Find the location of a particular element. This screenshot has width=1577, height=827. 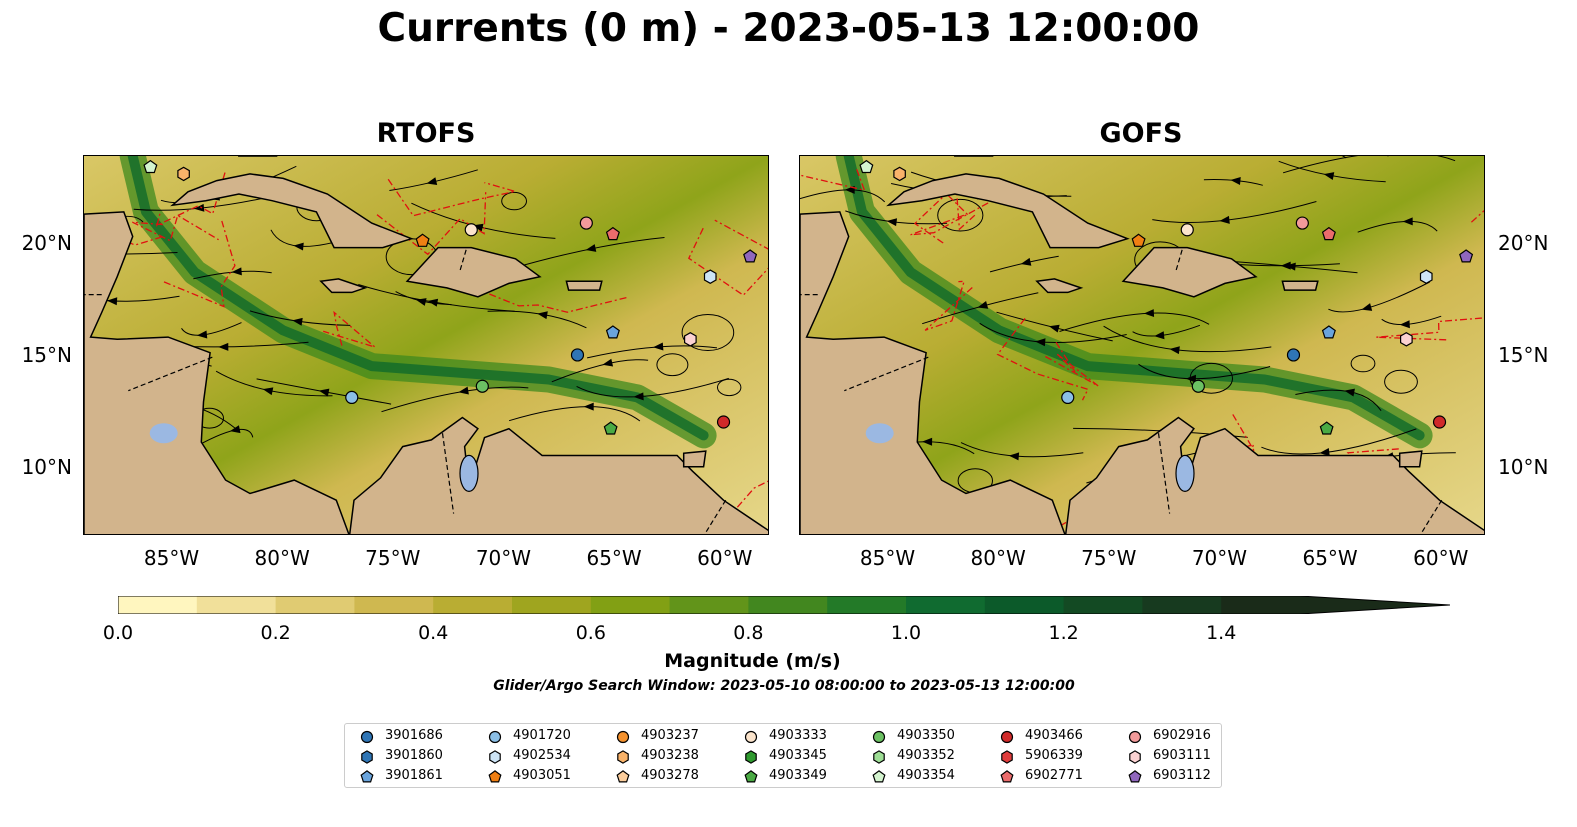

colorbar-tick-label: 0.0 is located at coordinates (118, 633).